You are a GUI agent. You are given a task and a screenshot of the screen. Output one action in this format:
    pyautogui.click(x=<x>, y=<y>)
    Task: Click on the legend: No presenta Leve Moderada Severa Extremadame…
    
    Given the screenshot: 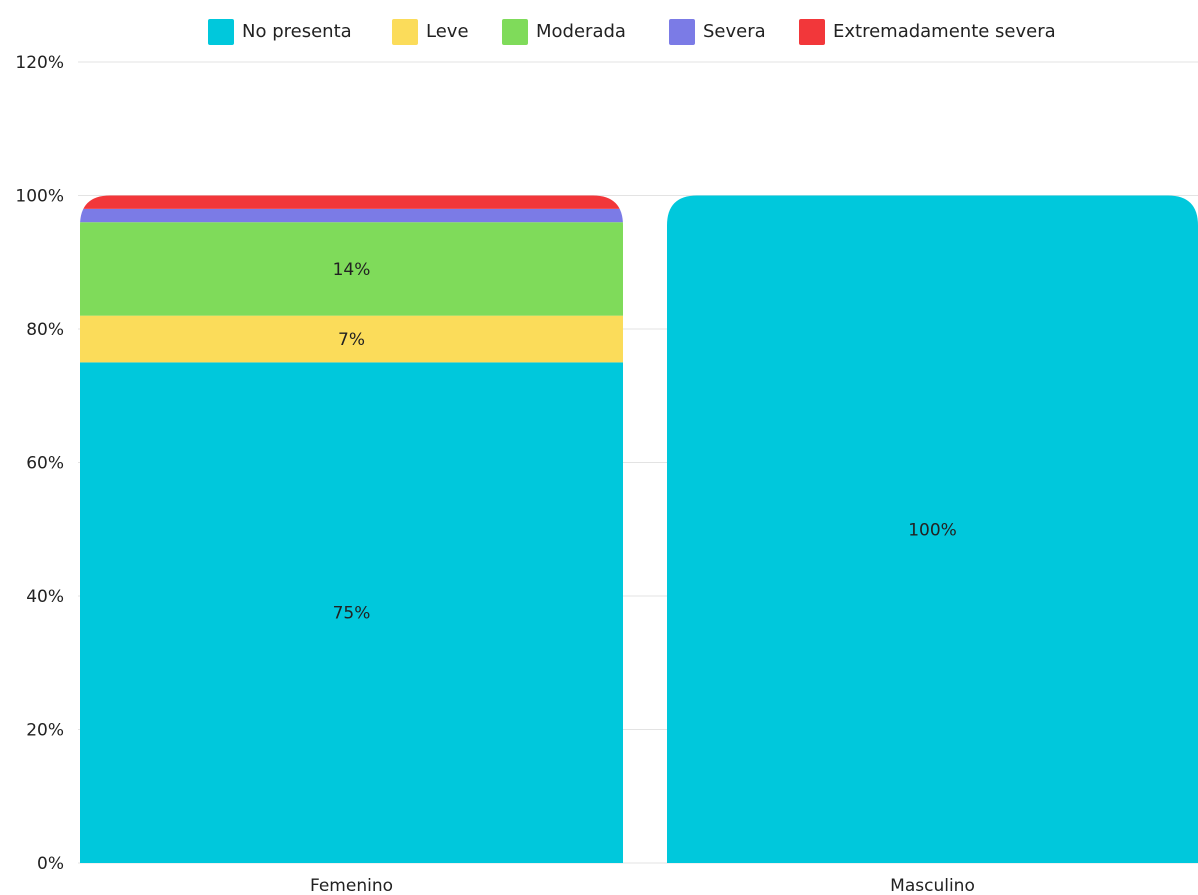 What is the action you would take?
    pyautogui.click(x=632, y=32)
    